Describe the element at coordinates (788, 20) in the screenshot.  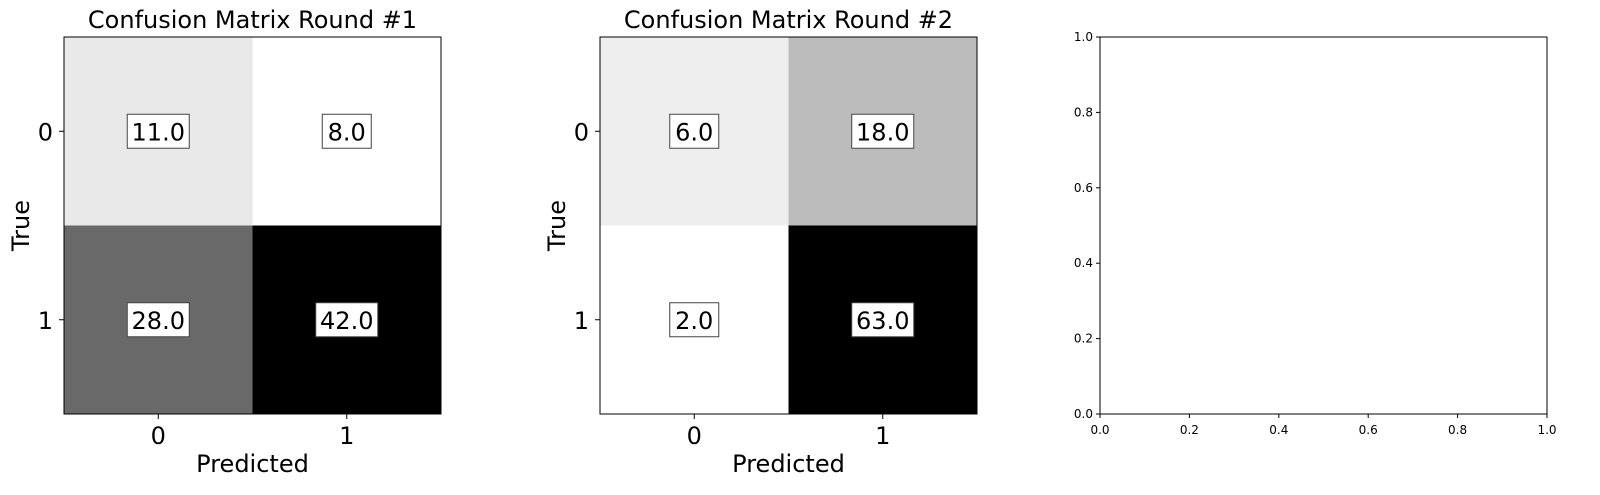
I see `chart-title: Confusion Matrix Round #2` at that location.